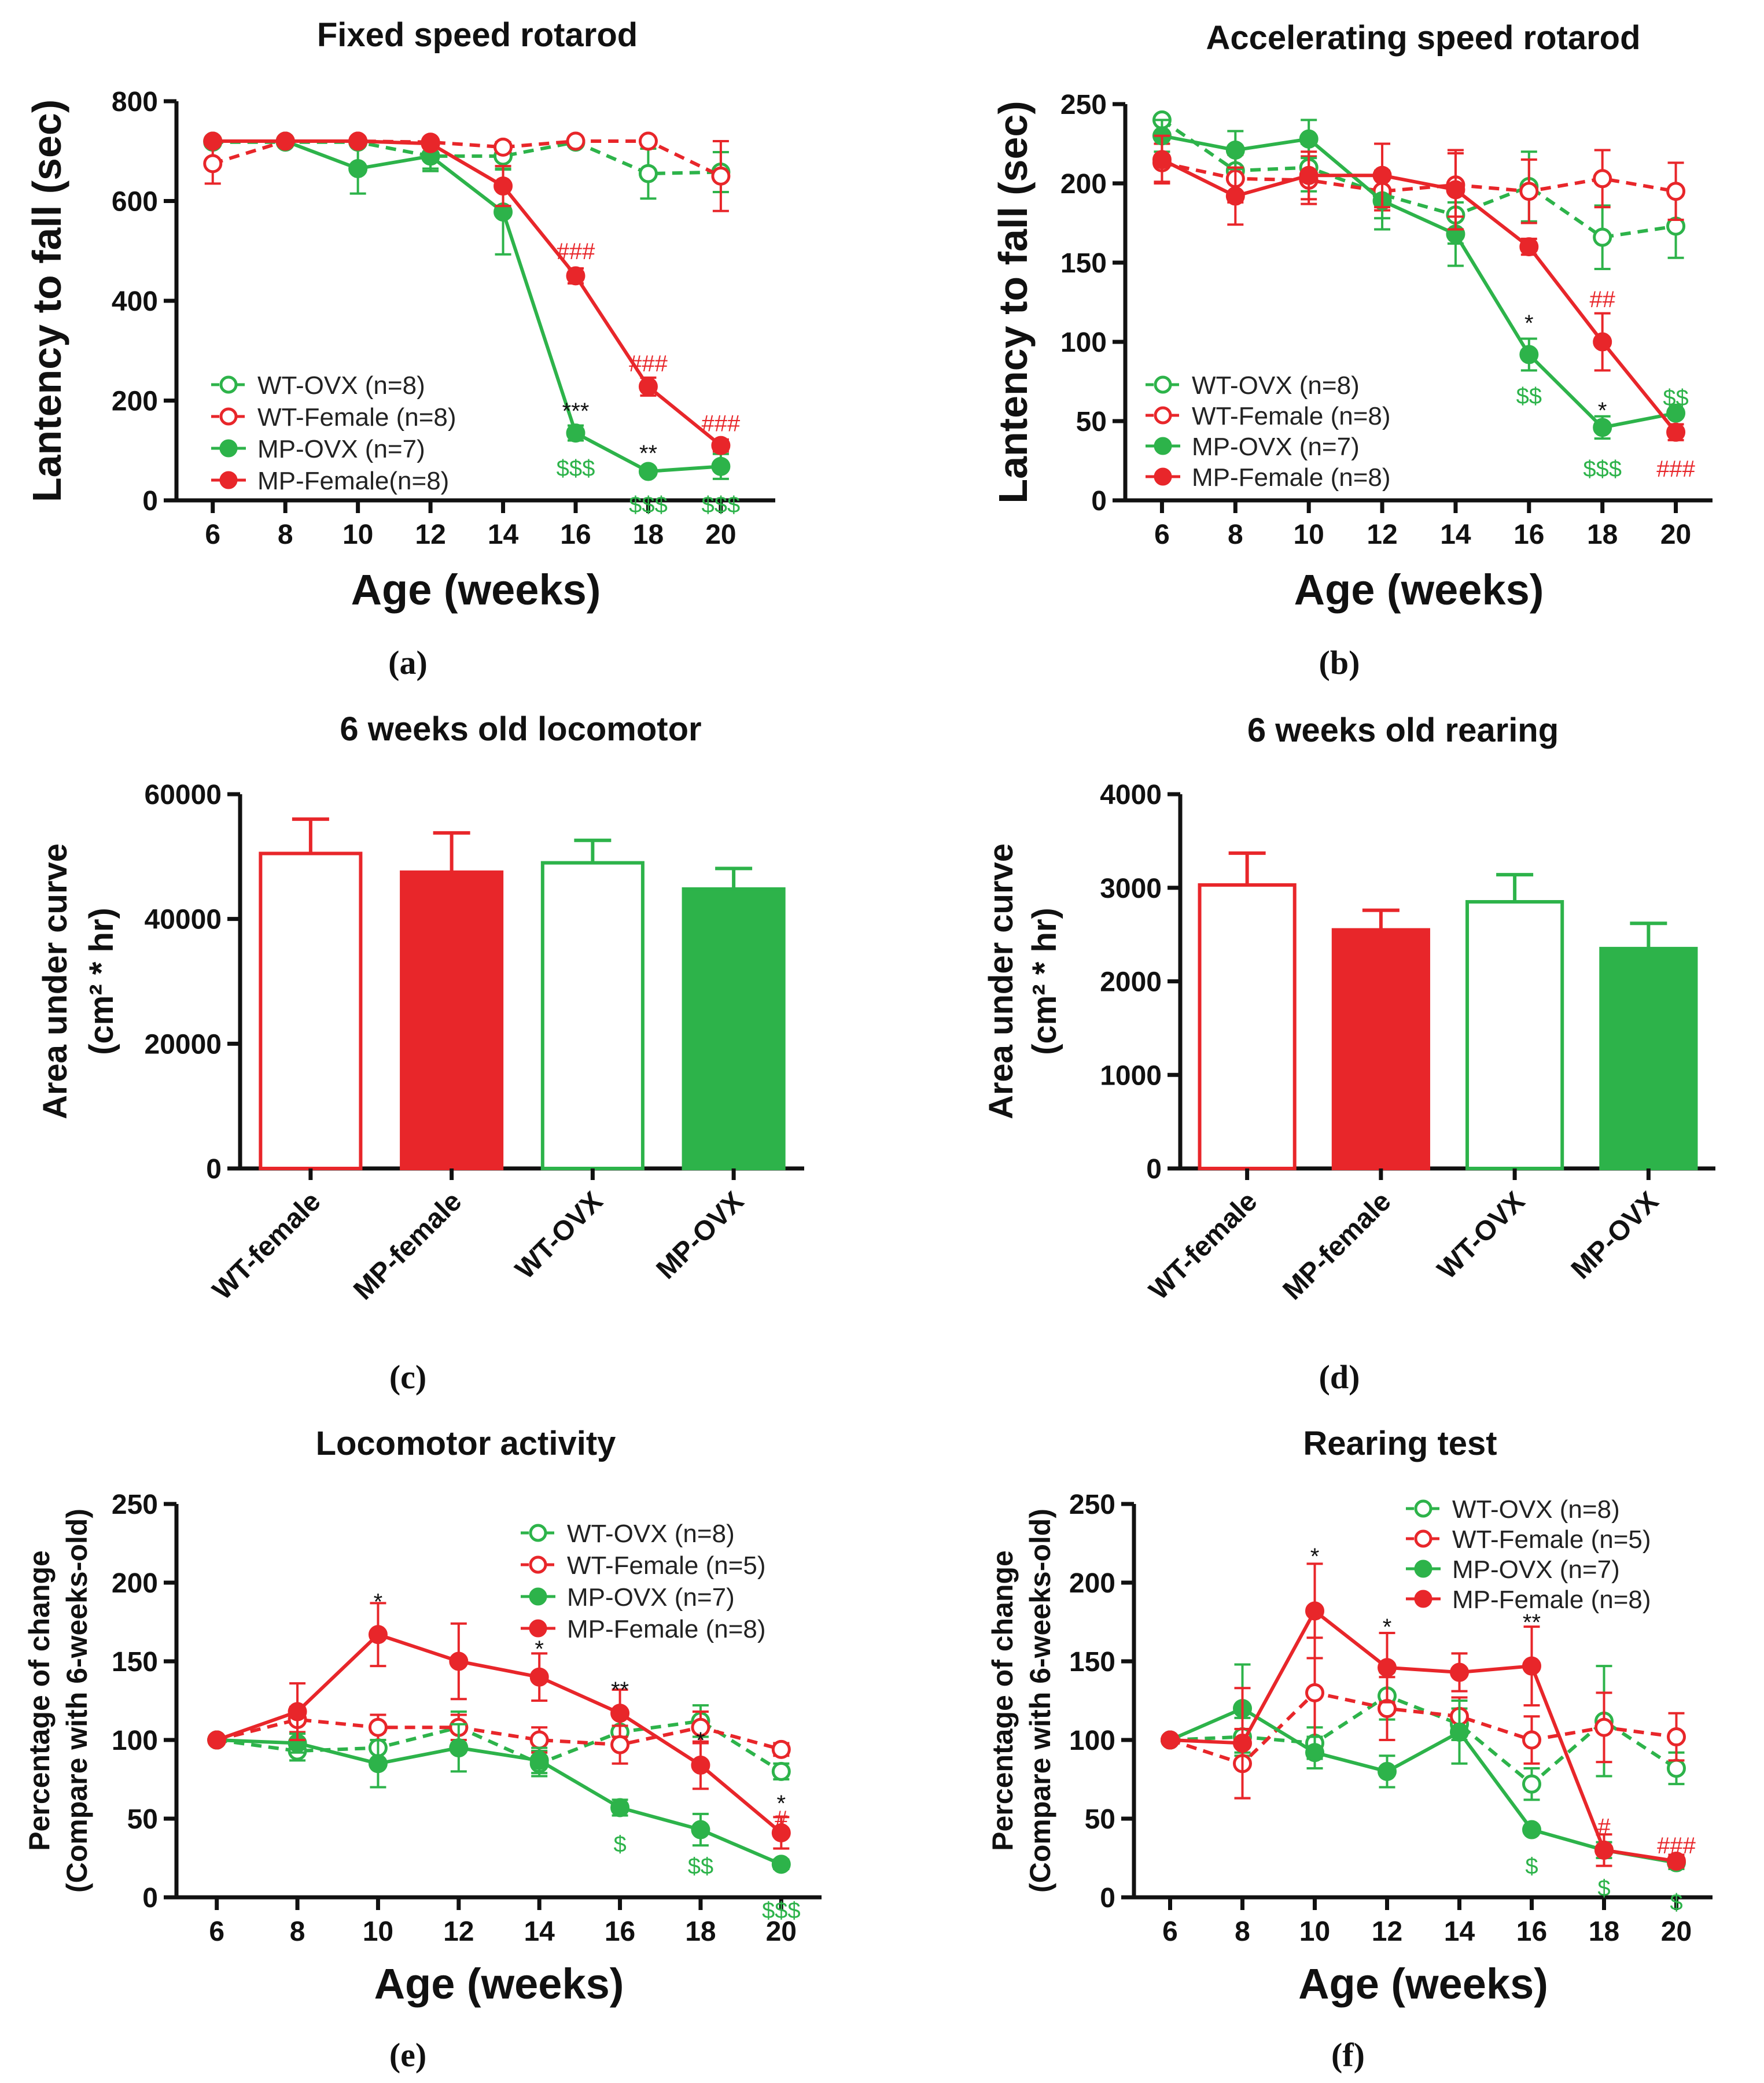  Describe the element at coordinates (649, 378) in the screenshot. I see `annotations: #########*****$$$$$$ $$$` at that location.